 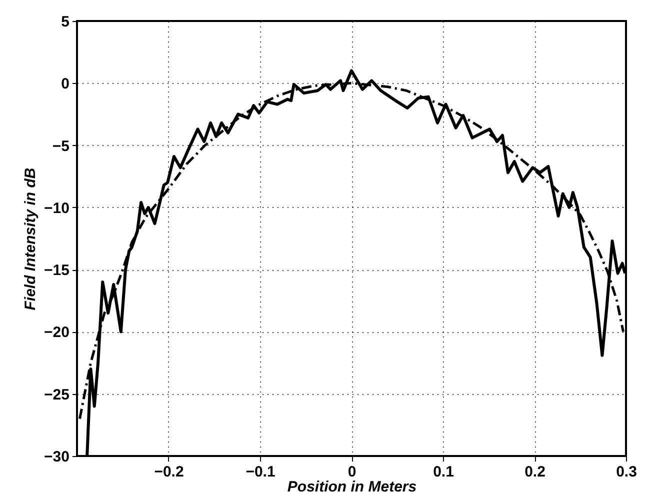 What do you see at coordinates (352, 472) in the screenshot?
I see `x-tick-label: 0` at bounding box center [352, 472].